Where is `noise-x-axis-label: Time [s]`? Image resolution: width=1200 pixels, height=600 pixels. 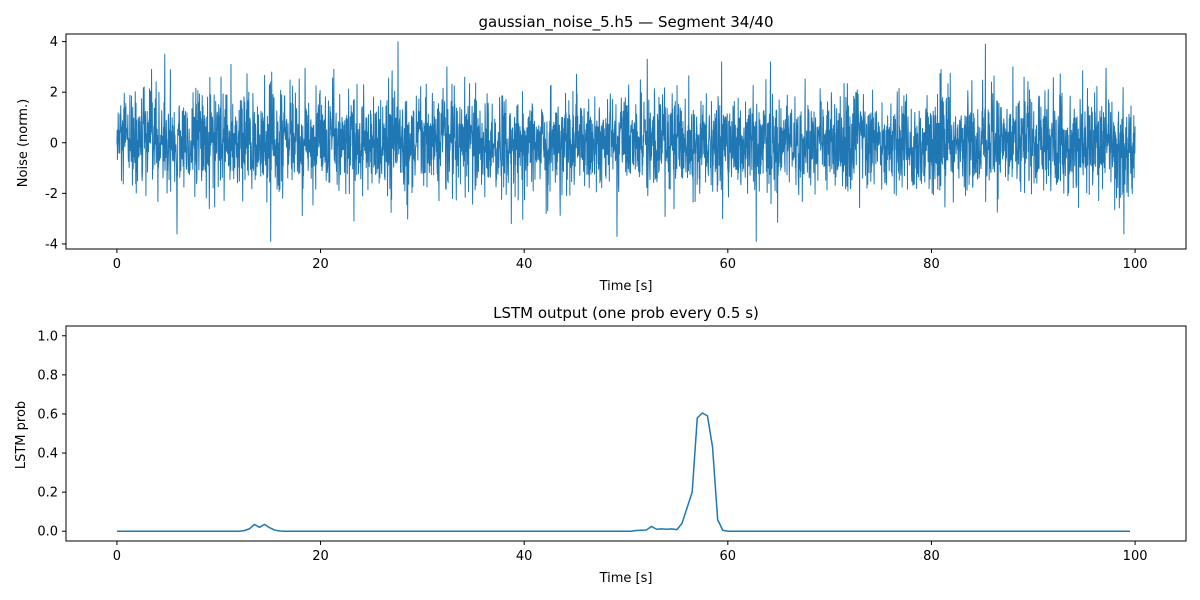 noise-x-axis-label: Time [s] is located at coordinates (626, 286).